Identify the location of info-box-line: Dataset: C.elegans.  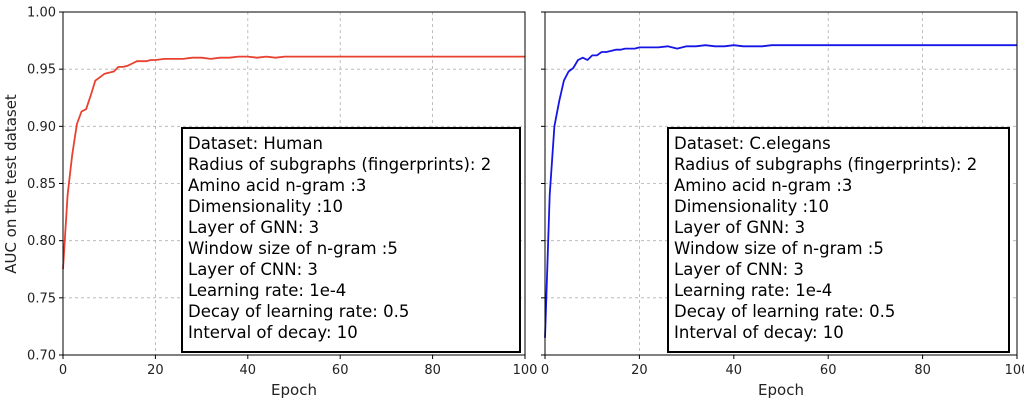
(752, 143).